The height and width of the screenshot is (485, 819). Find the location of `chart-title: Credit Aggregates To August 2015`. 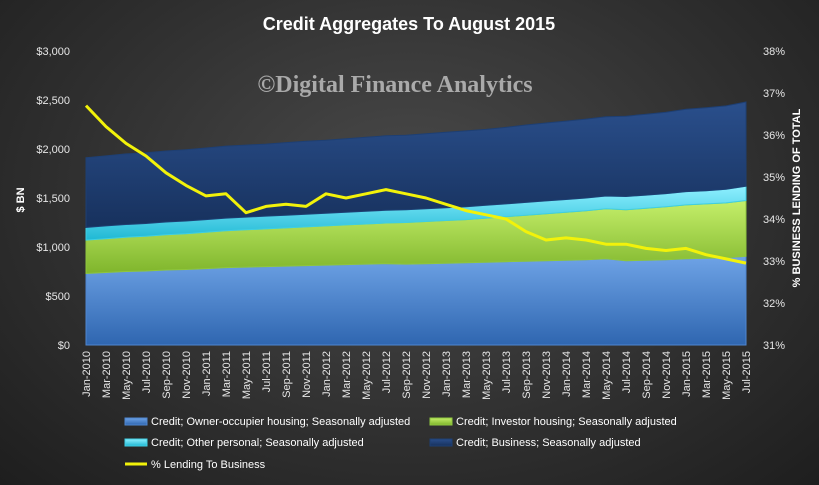

chart-title: Credit Aggregates To August 2015 is located at coordinates (409, 24).